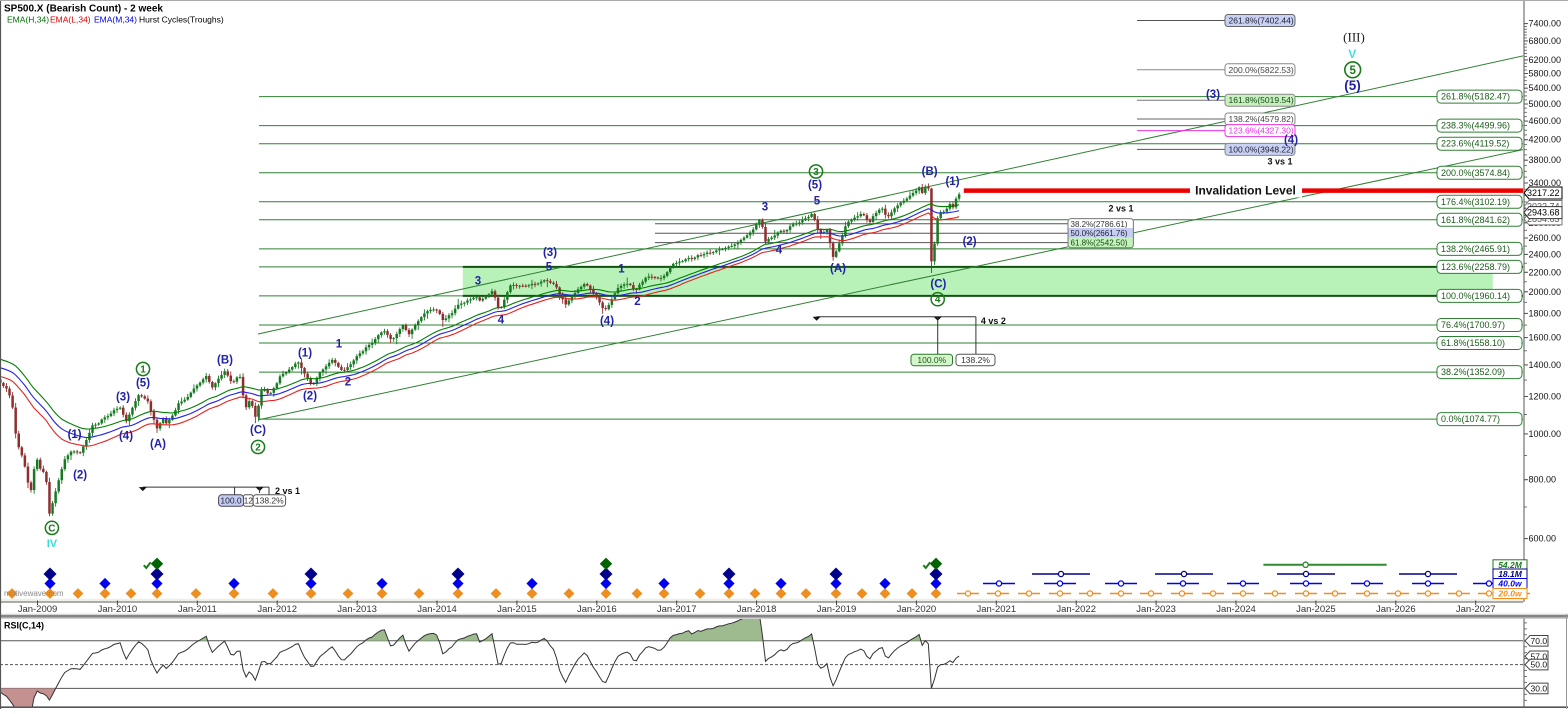 This screenshot has width=1568, height=714. Describe the element at coordinates (1543, 193) in the screenshot. I see `svg-text: 3217.22` at that location.